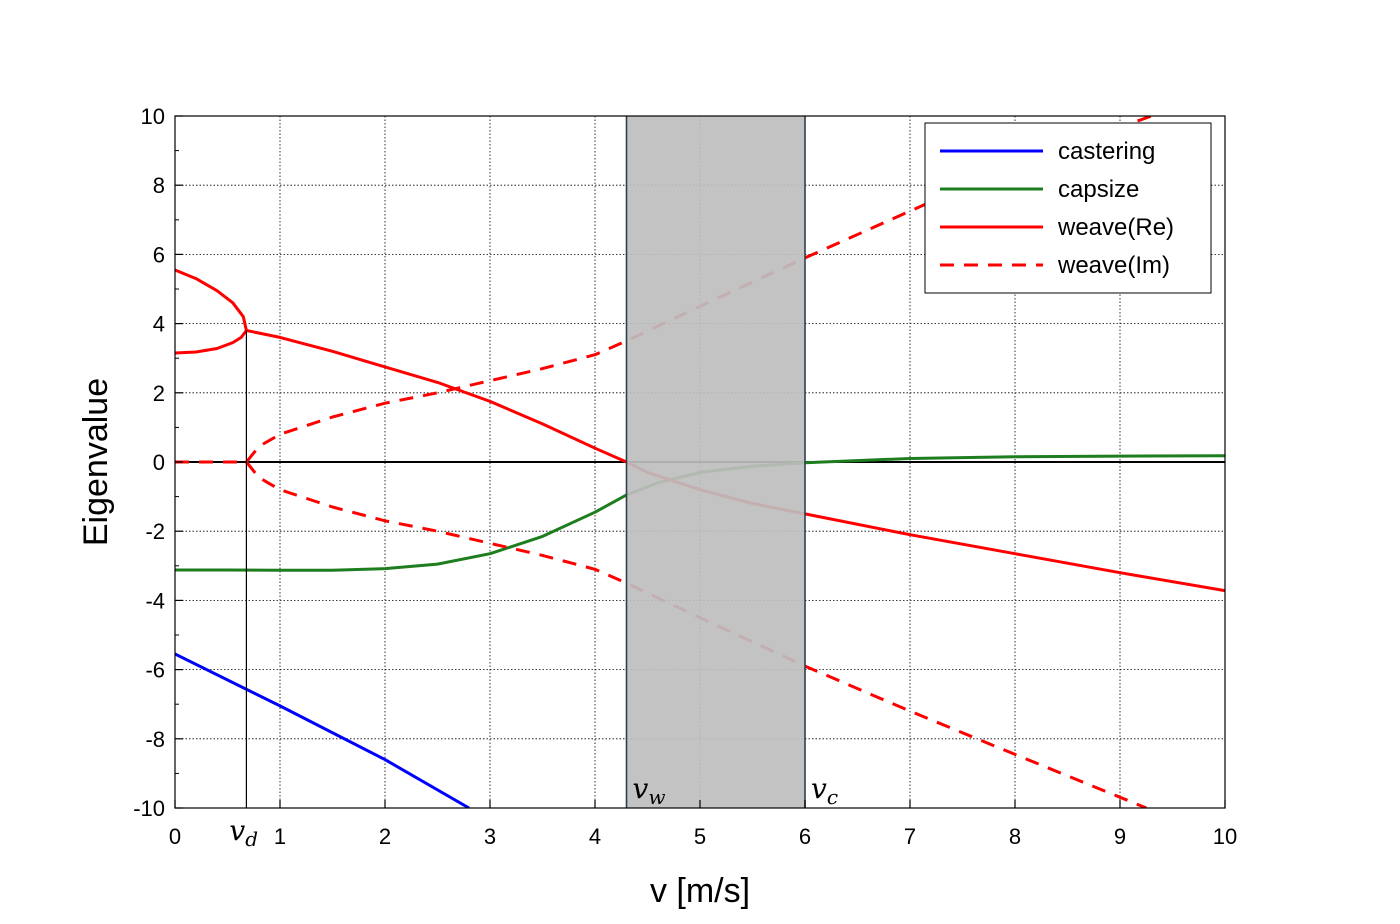  What do you see at coordinates (159, 462) in the screenshot?
I see `y-tick-label: 0` at bounding box center [159, 462].